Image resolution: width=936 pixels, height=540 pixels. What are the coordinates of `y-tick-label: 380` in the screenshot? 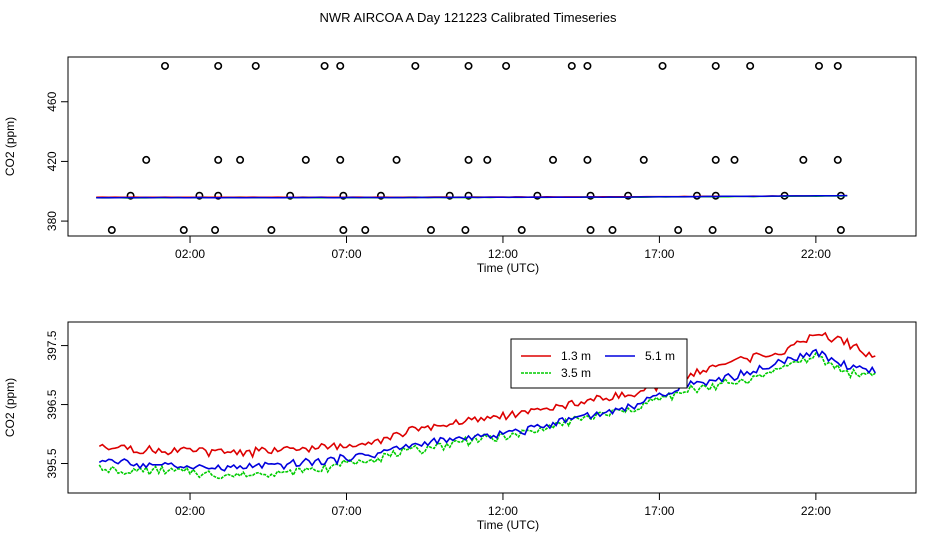 It's located at (52, 221).